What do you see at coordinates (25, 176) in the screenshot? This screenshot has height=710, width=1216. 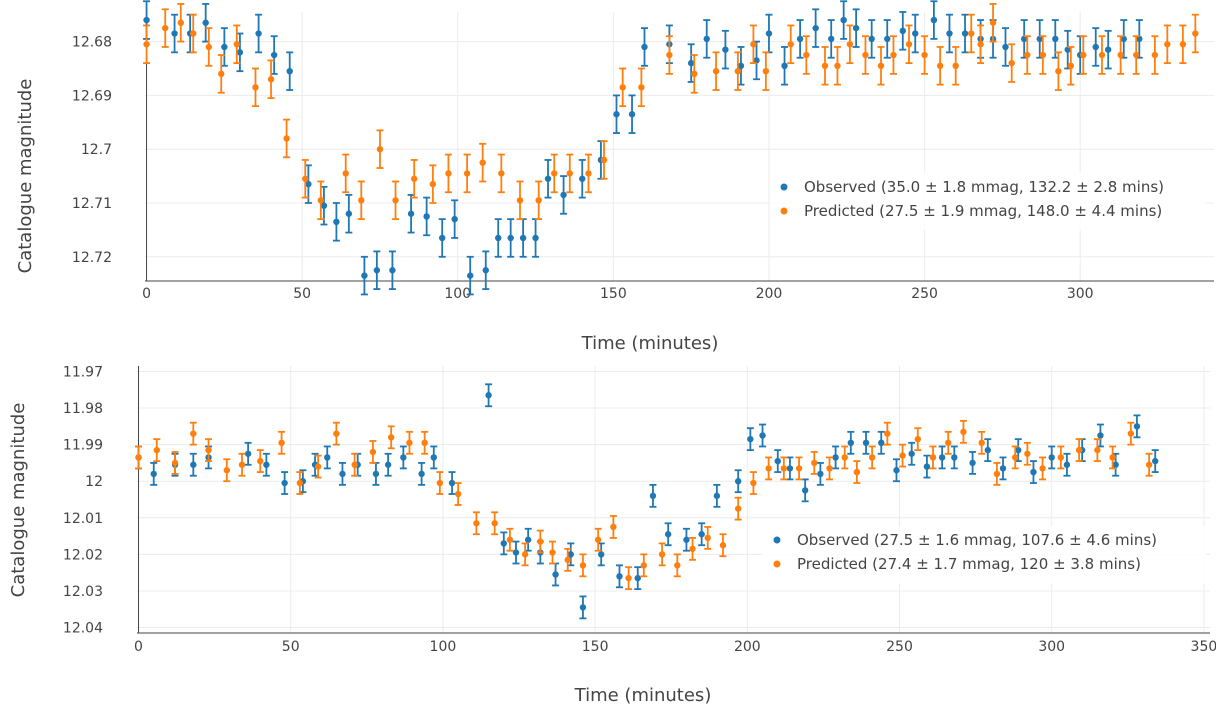 I see `top-y-axis-title: Catalogue magnitude` at bounding box center [25, 176].